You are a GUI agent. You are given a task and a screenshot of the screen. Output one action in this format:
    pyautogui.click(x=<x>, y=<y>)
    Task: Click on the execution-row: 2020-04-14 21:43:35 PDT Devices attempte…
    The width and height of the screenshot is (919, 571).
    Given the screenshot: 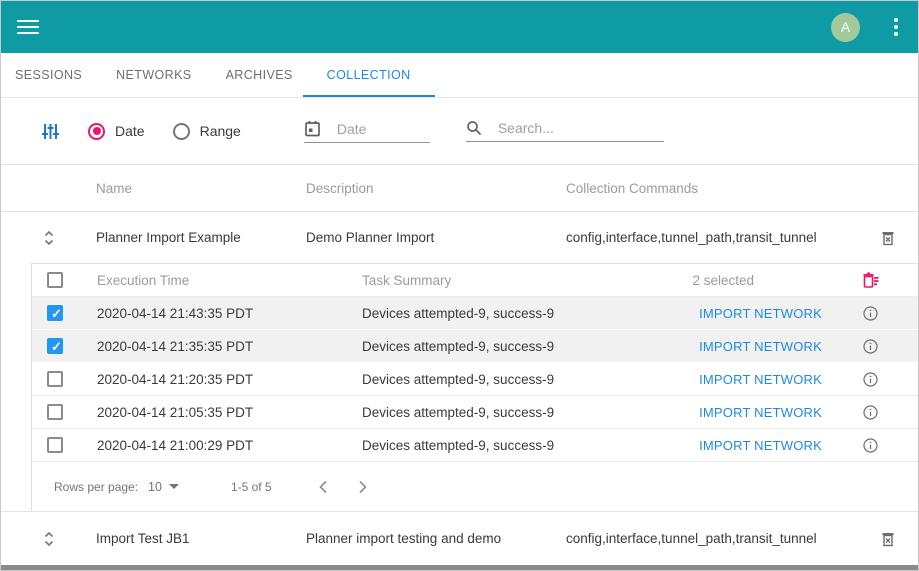 What is the action you would take?
    pyautogui.click(x=475, y=313)
    